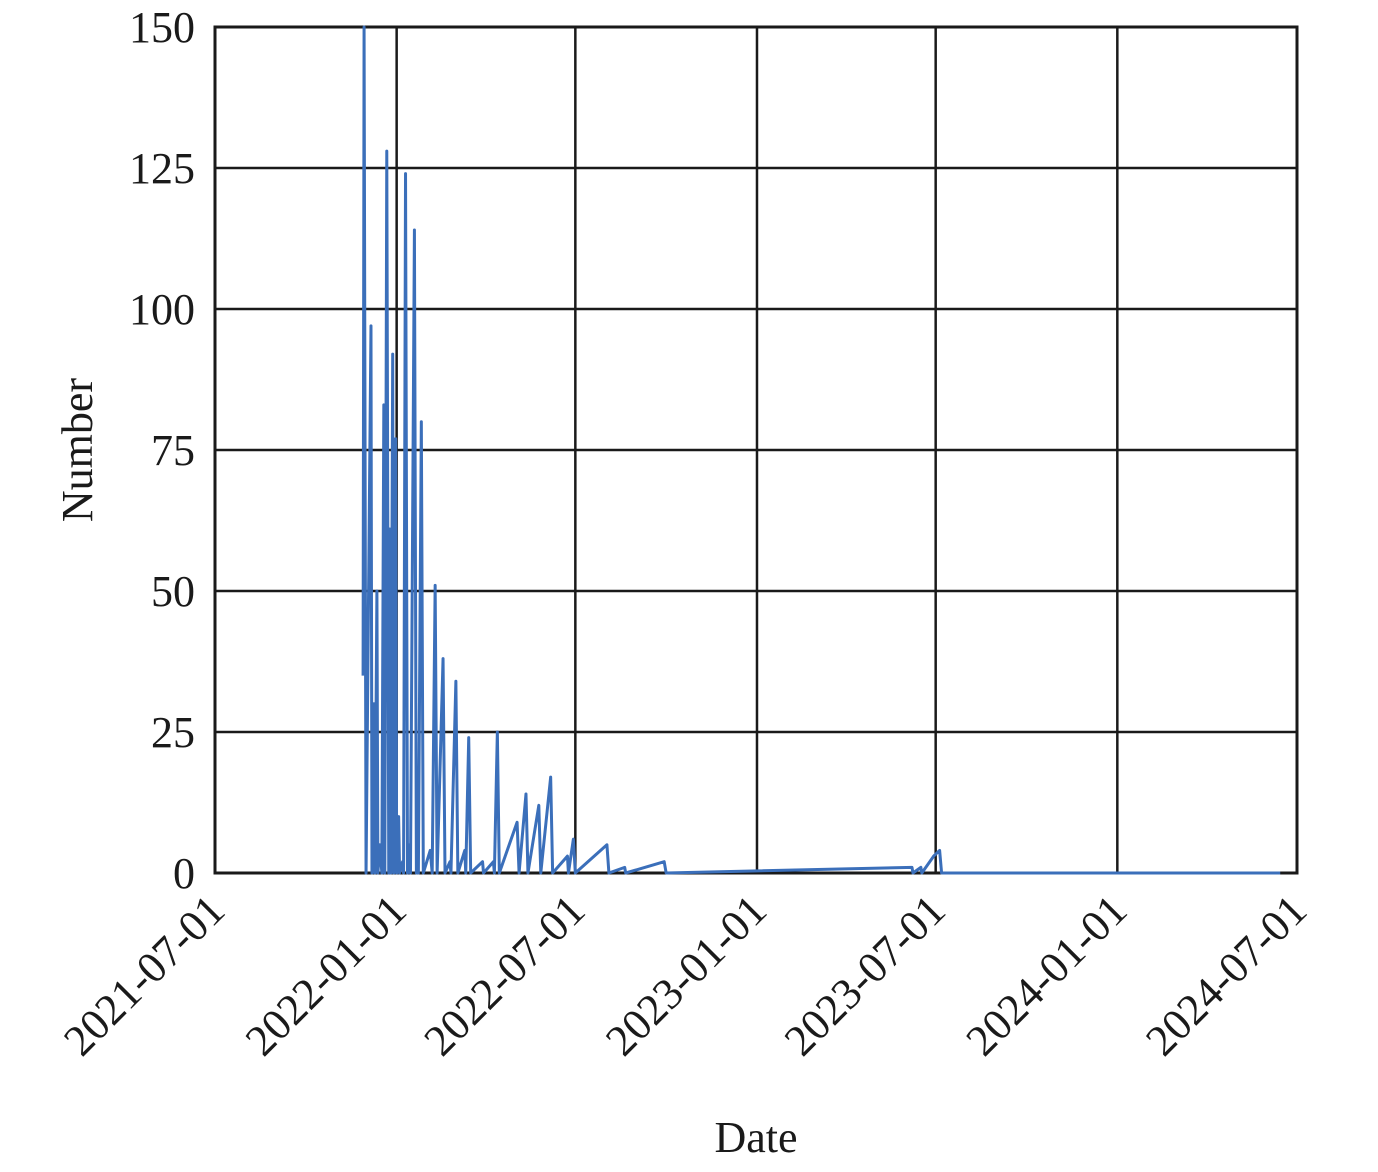  I want to click on y-tick-label: 0, so click(184, 873).